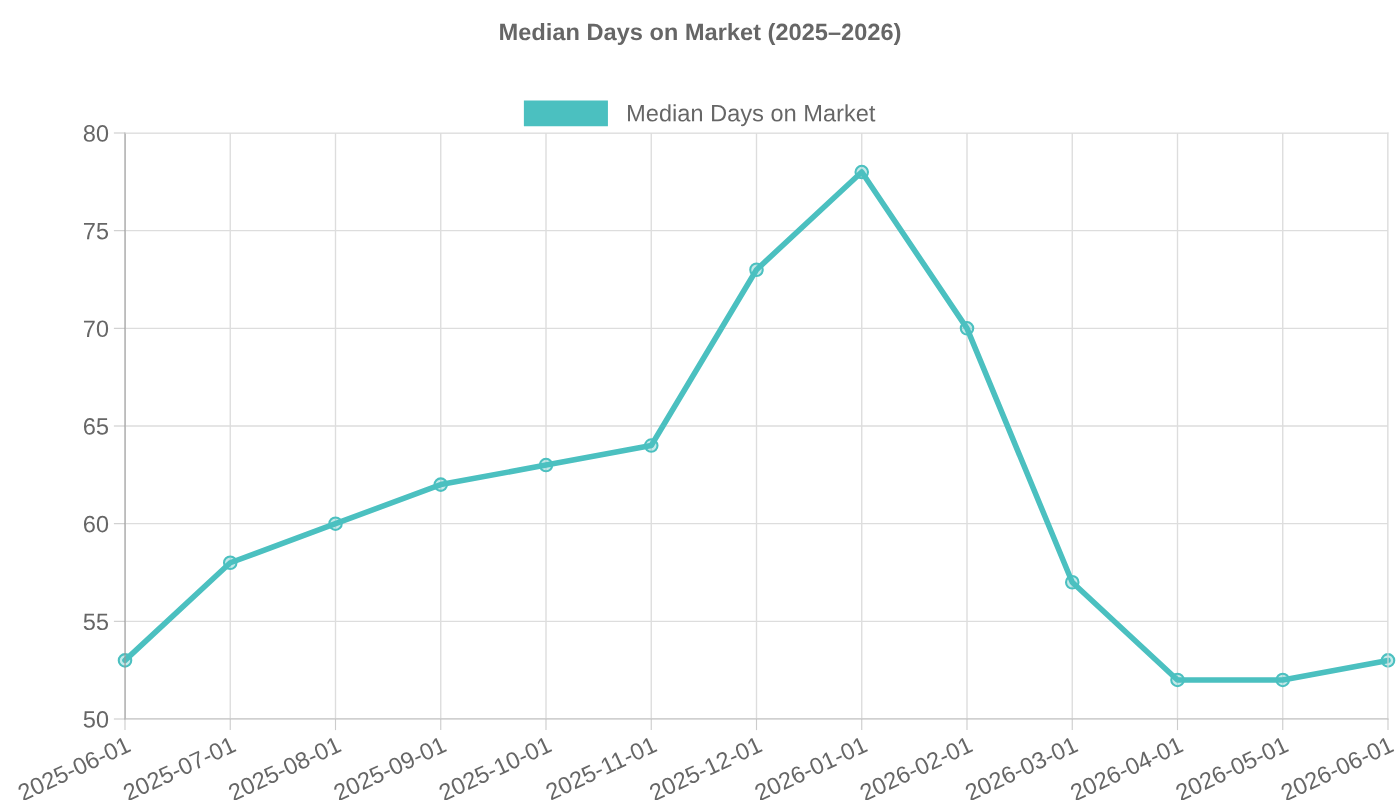 This screenshot has height=800, width=1400. What do you see at coordinates (96, 622) in the screenshot?
I see `y-tick-label: 55` at bounding box center [96, 622].